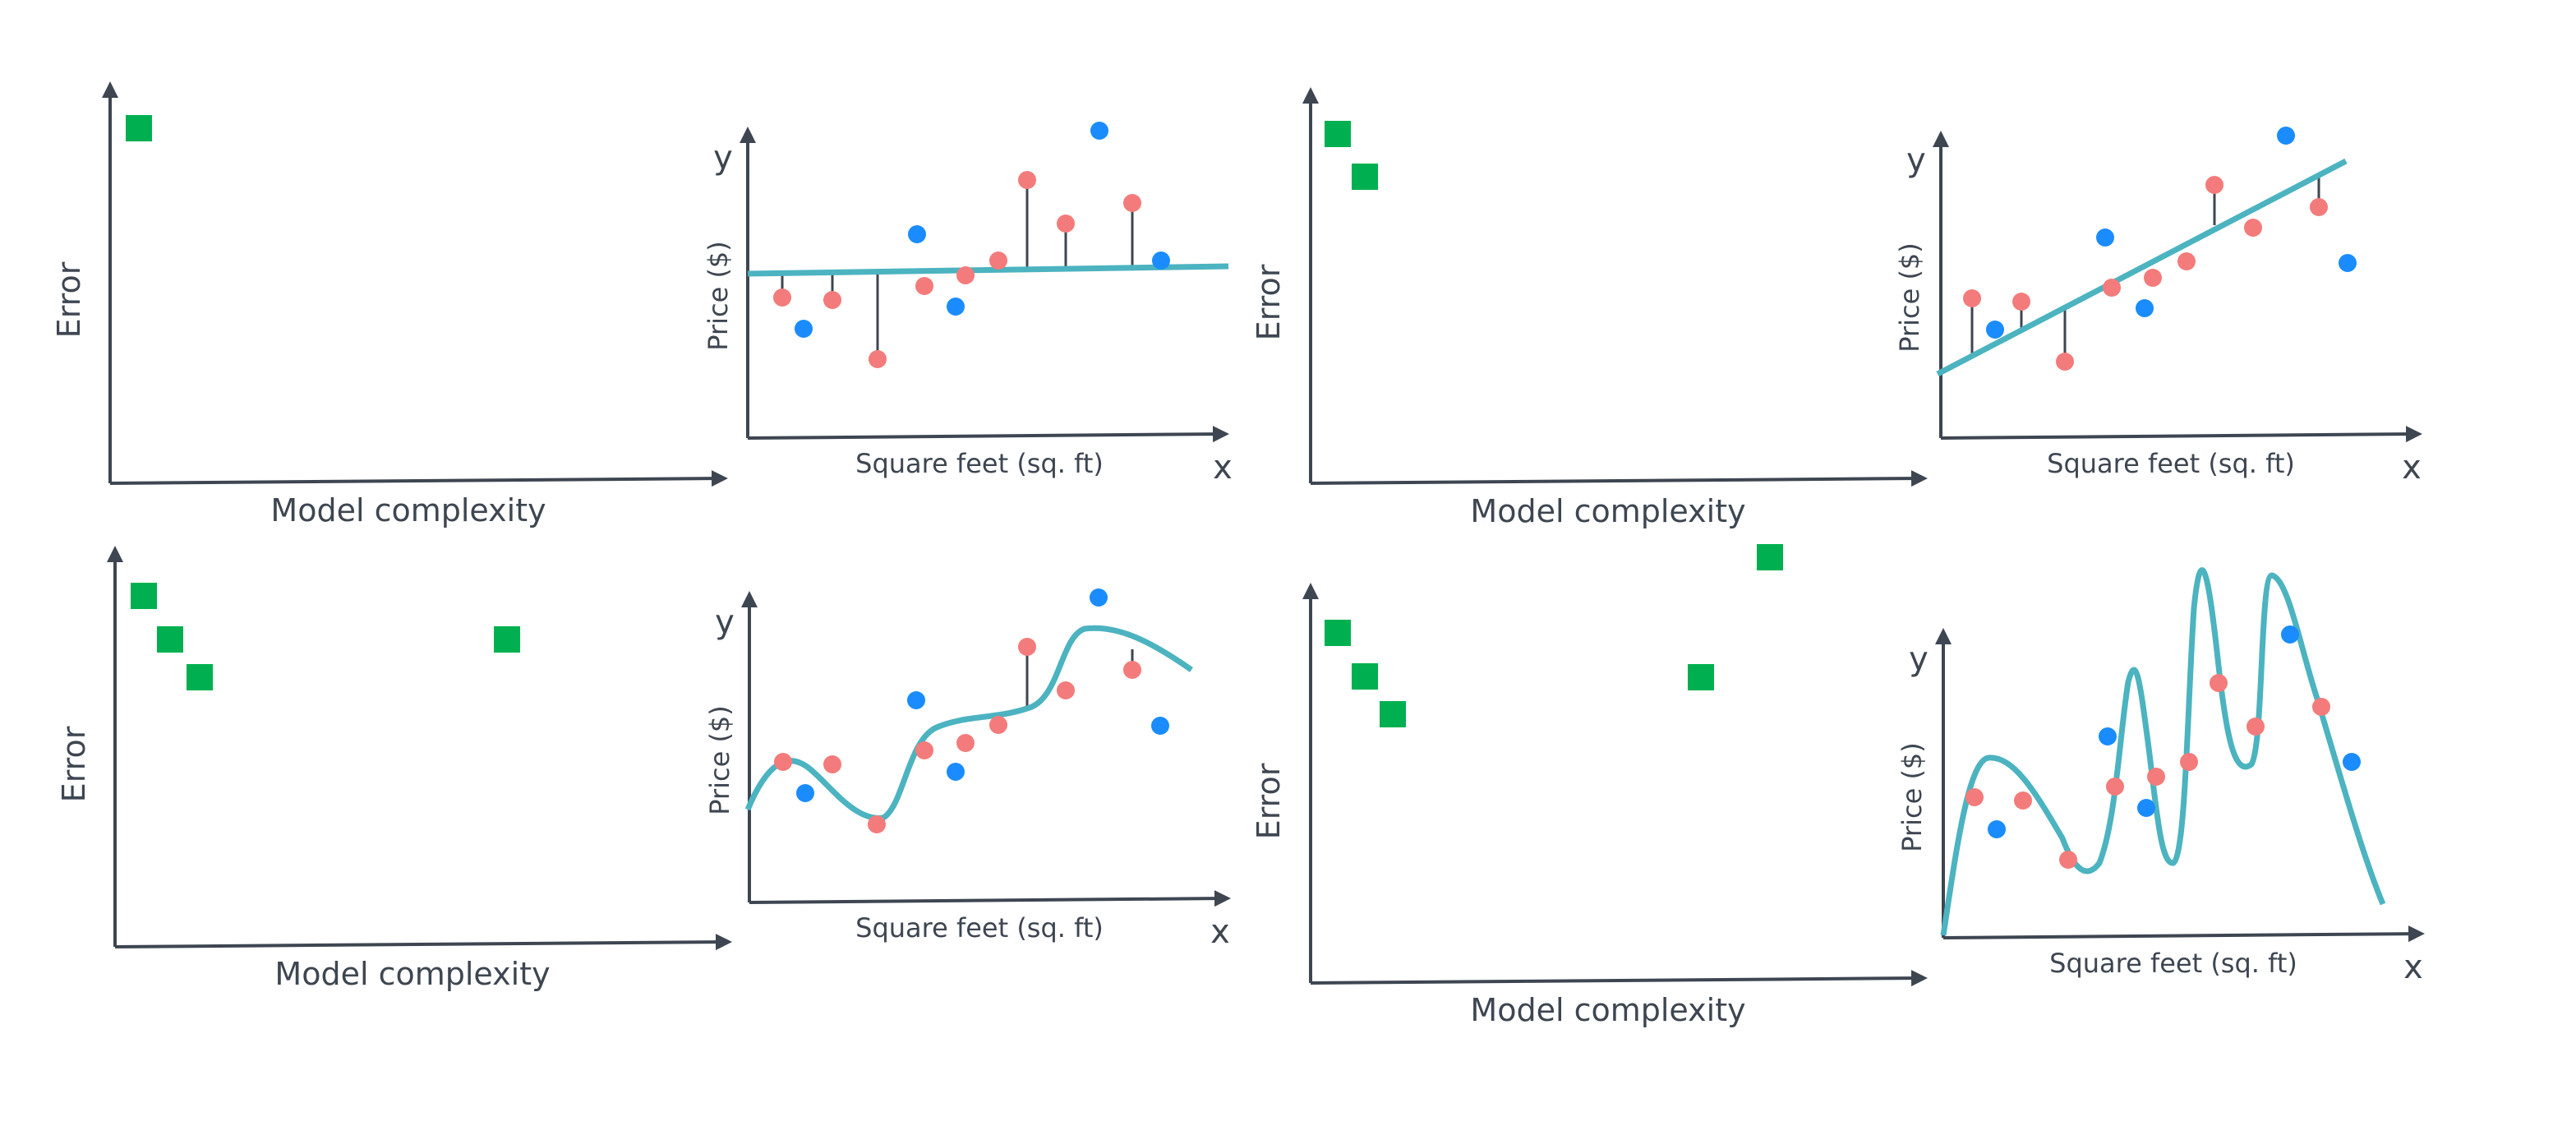  Describe the element at coordinates (1589, 786) in the screenshot. I see `error-plot-4: Error Model complexity` at that location.